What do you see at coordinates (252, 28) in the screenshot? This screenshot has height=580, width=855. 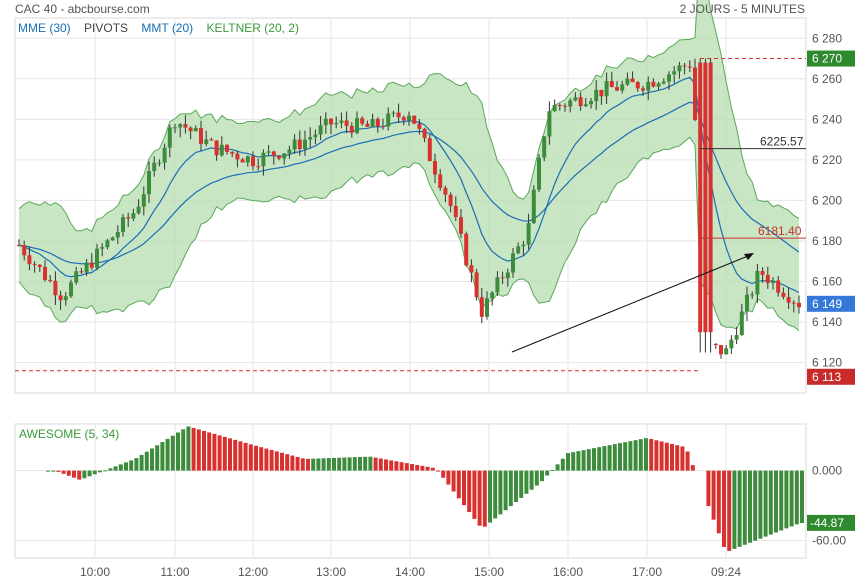 I see `legend-keltner: KELTNER (20, 2)` at bounding box center [252, 28].